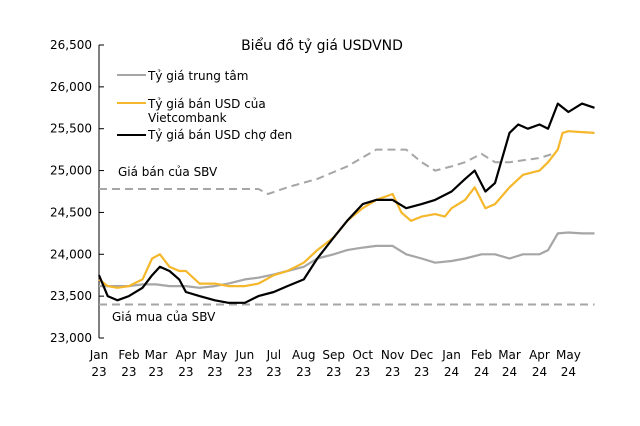 Image resolution: width=640 pixels, height=426 pixels. I want to click on legend-label-black-market: Tỷ giá bán USD chợ đen, so click(219, 135).